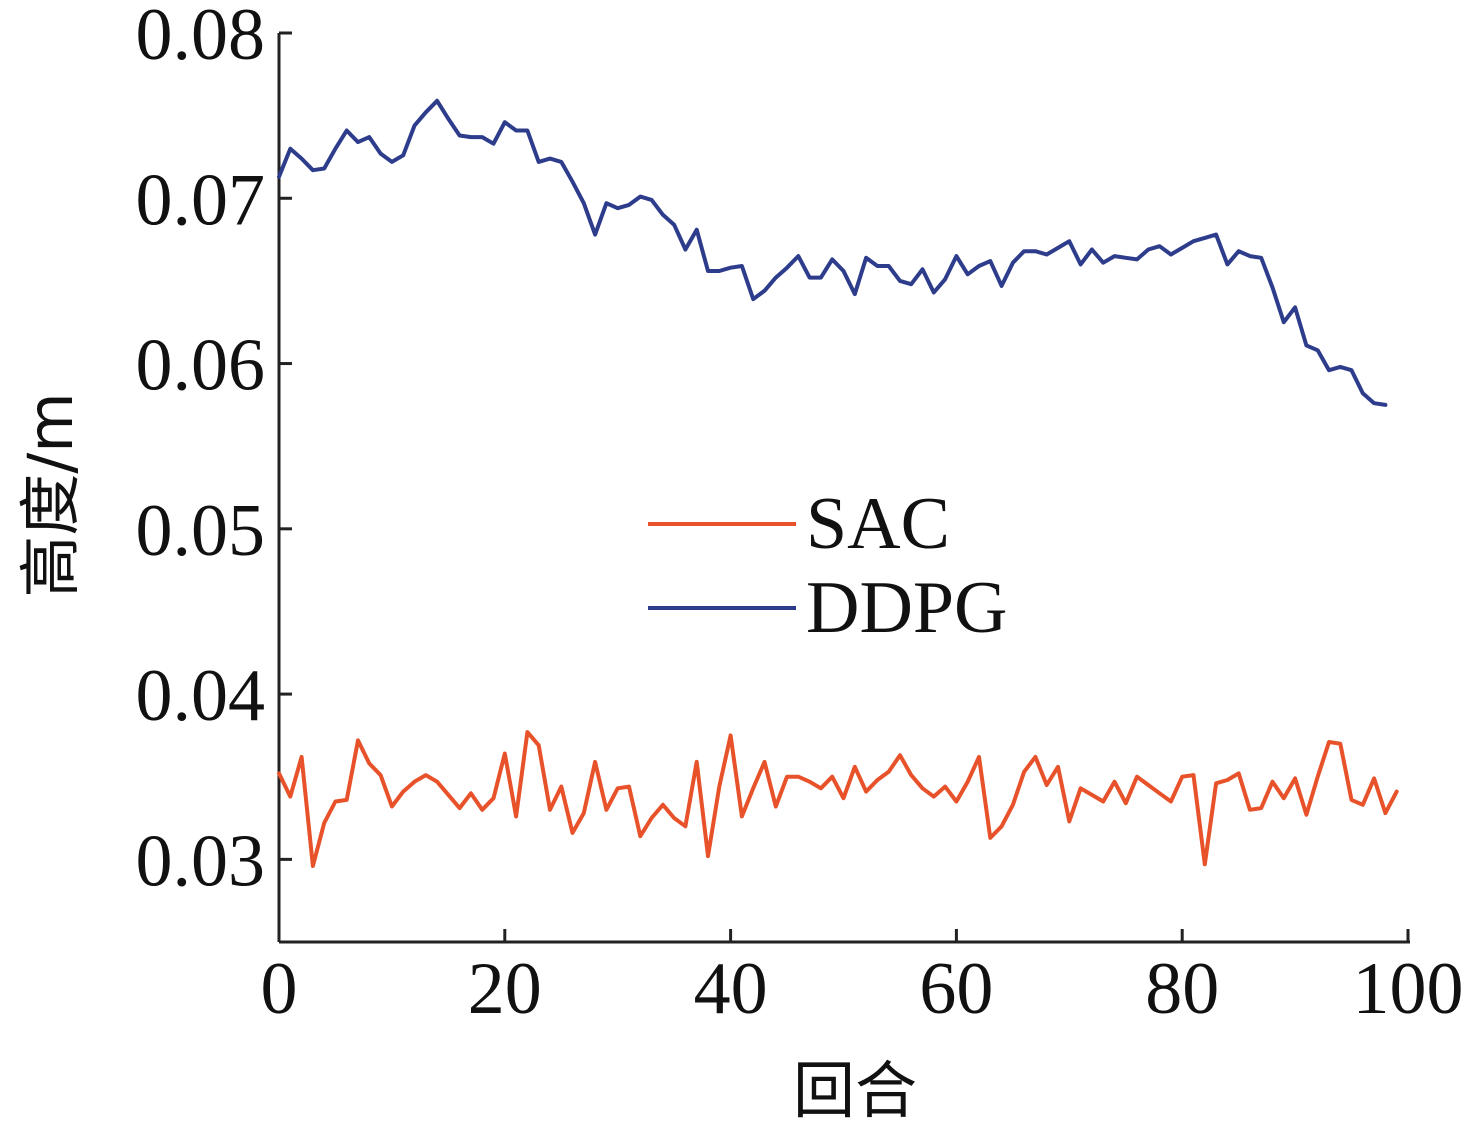 This screenshot has height=1130, width=1465. Describe the element at coordinates (906, 608) in the screenshot. I see `legend-label-ddpg: DDPG` at that location.